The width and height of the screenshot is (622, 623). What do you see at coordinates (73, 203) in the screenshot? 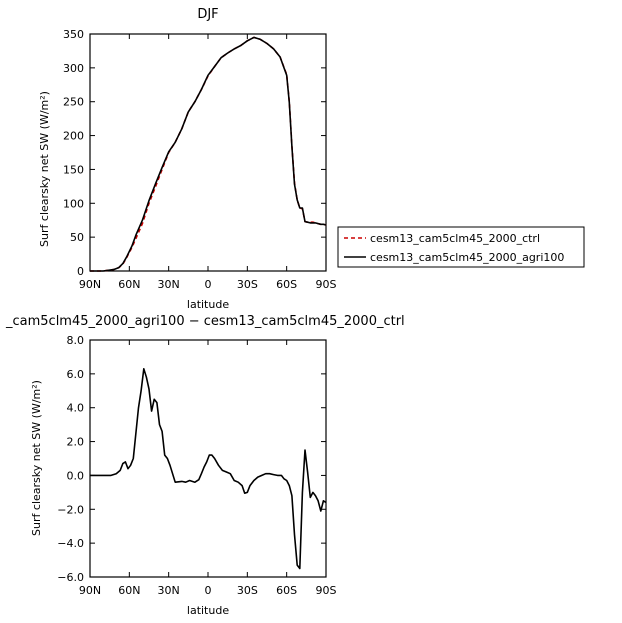
I see `chart-top-y-tick-label: 100` at bounding box center [73, 203].